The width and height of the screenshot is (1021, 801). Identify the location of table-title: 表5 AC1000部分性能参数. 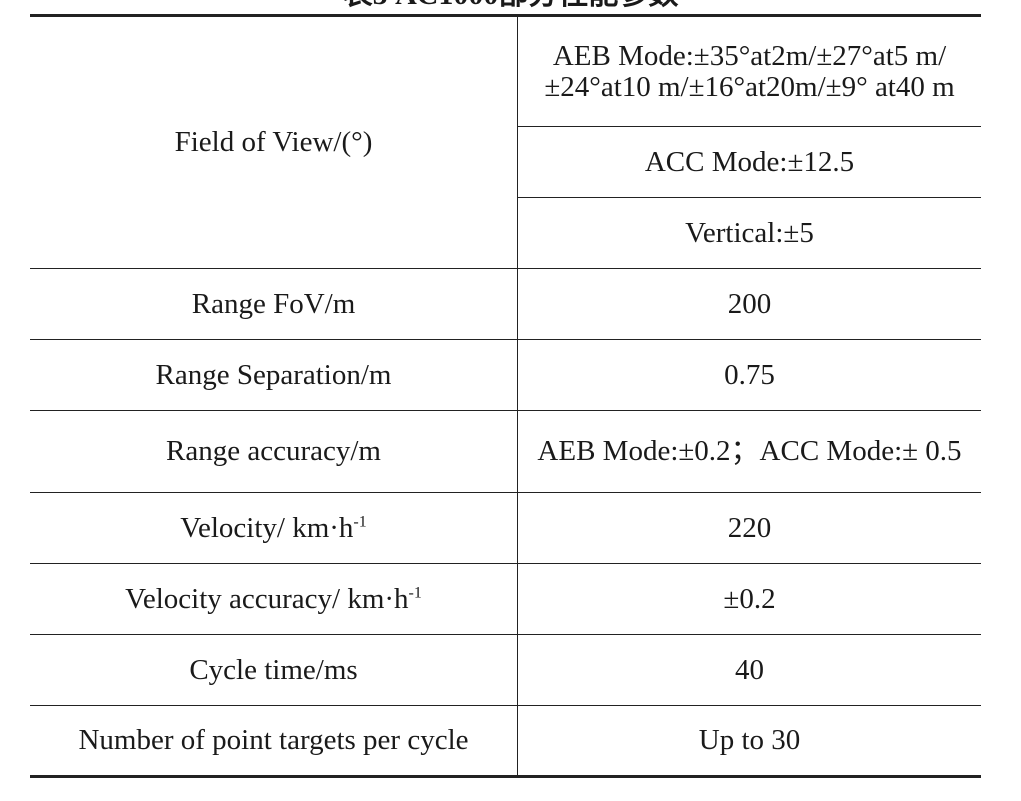
(510, 6).